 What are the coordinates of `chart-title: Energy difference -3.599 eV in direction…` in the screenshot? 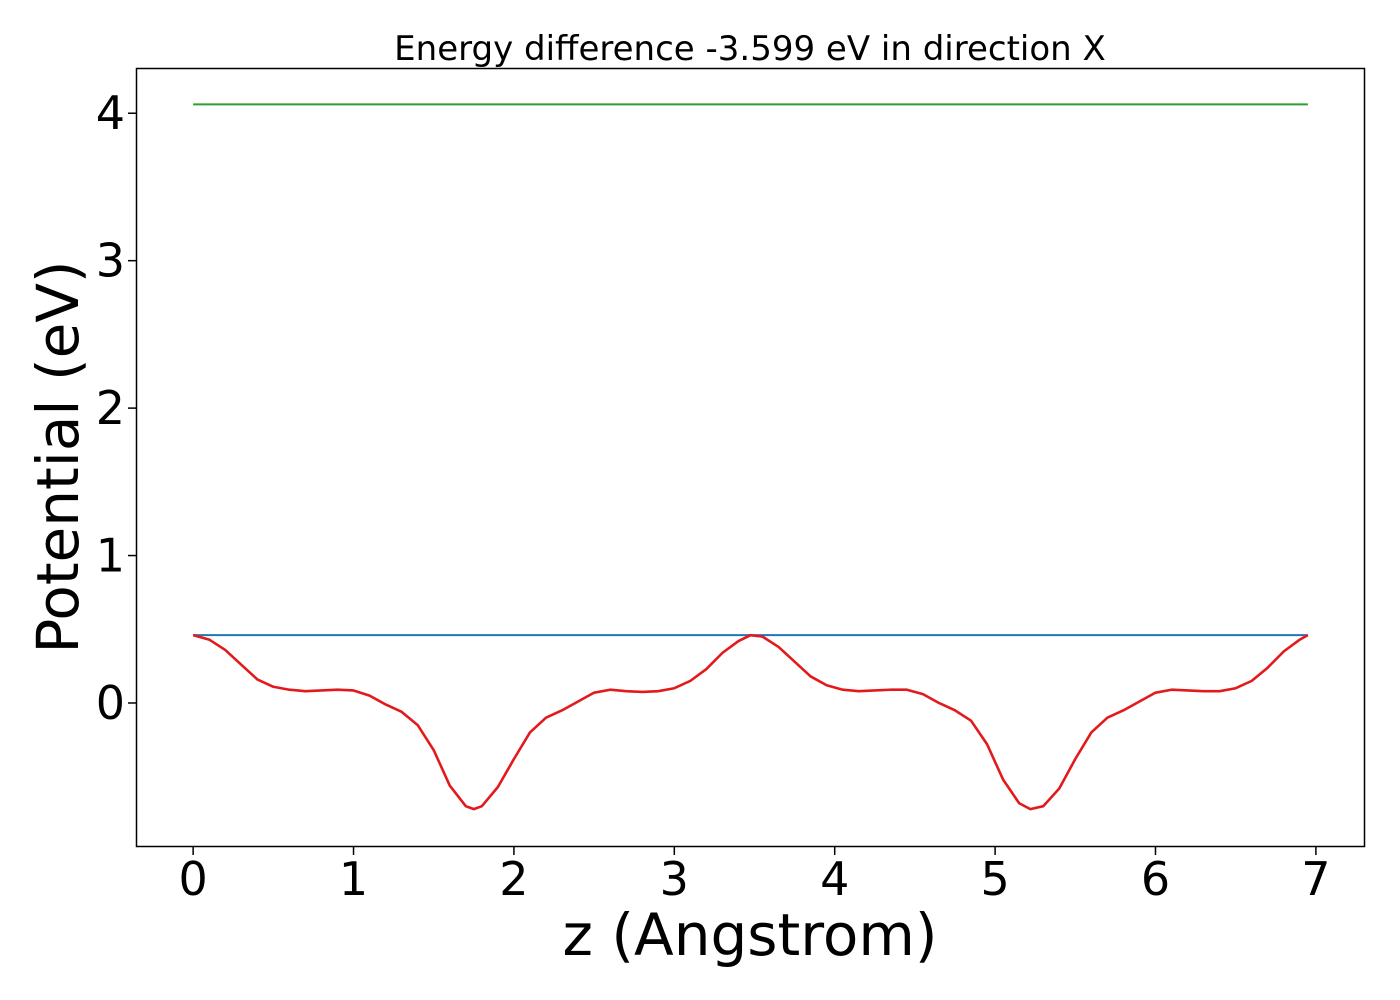 It's located at (750, 49).